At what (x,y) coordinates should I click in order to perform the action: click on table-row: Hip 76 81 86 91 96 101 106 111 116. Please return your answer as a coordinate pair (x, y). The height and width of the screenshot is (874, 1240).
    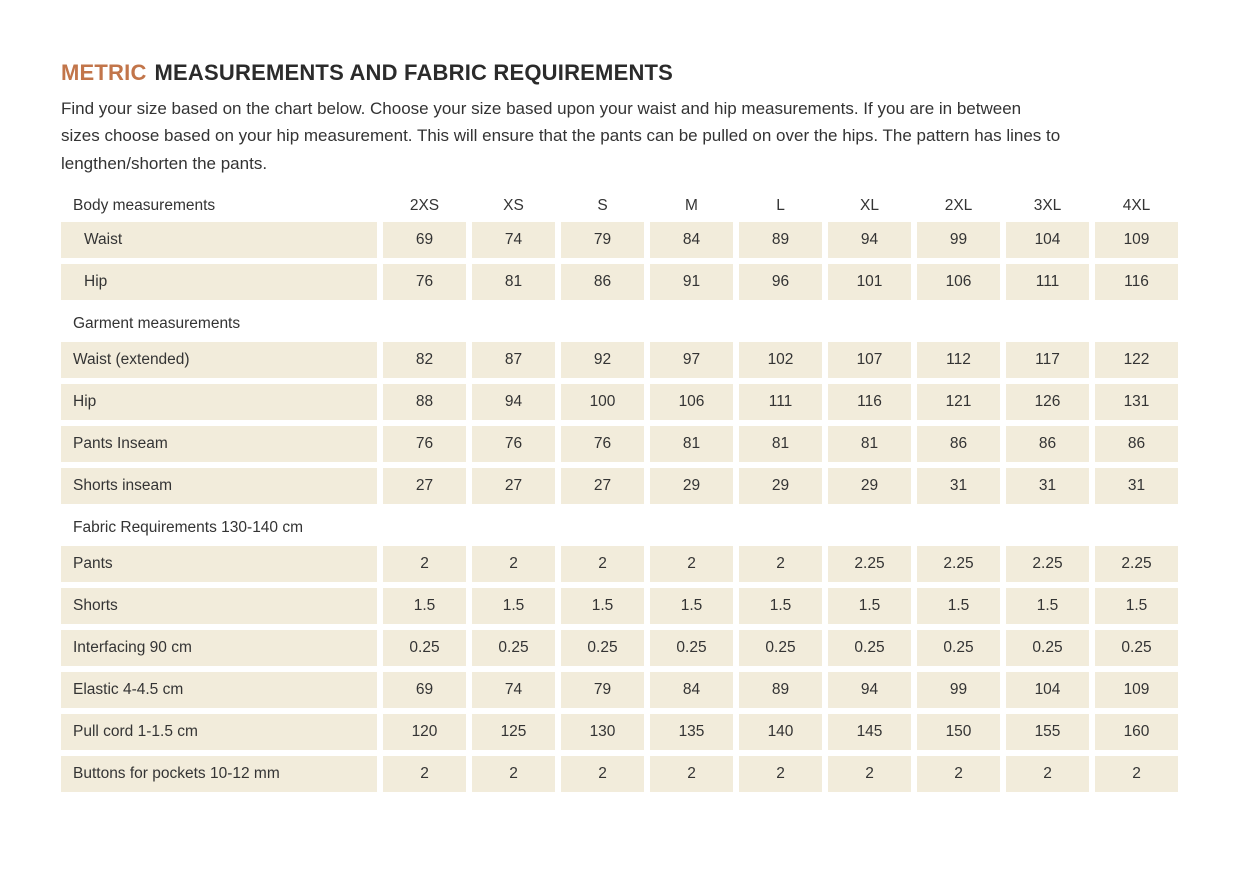
    Looking at the image, I should click on (620, 282).